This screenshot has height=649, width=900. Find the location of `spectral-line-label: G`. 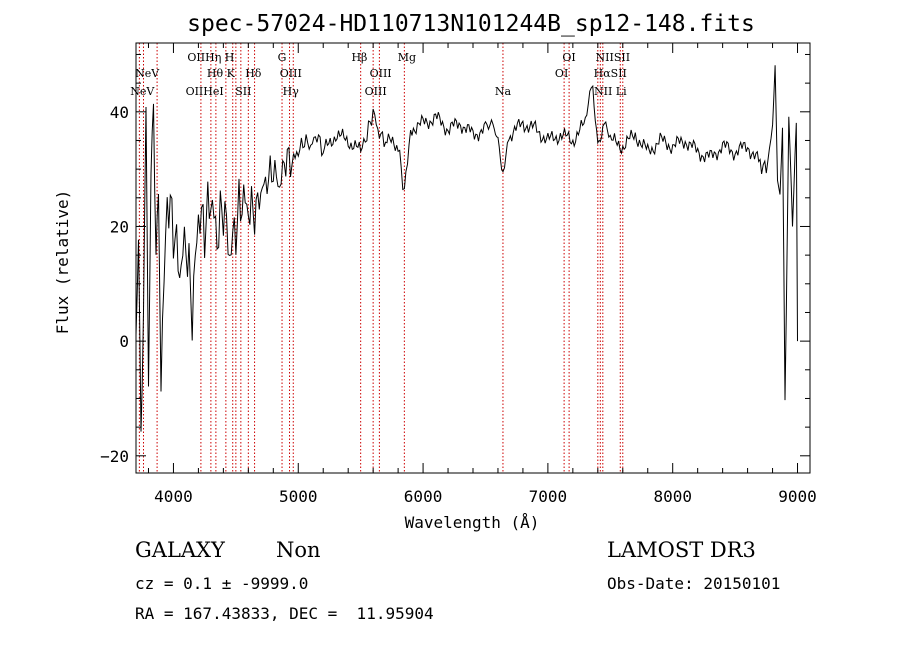

spectral-line-label: G is located at coordinates (282, 57).